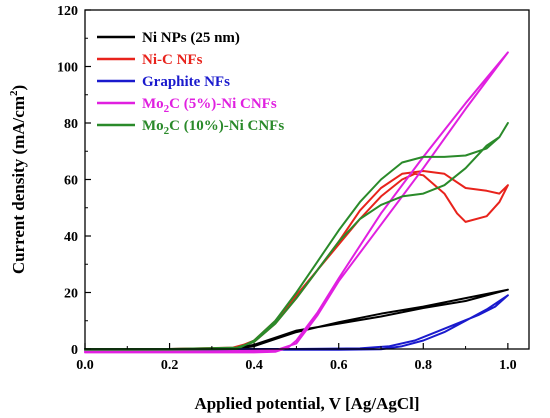 This screenshot has height=418, width=550. I want to click on y-tick-label: 40, so click(71, 237).